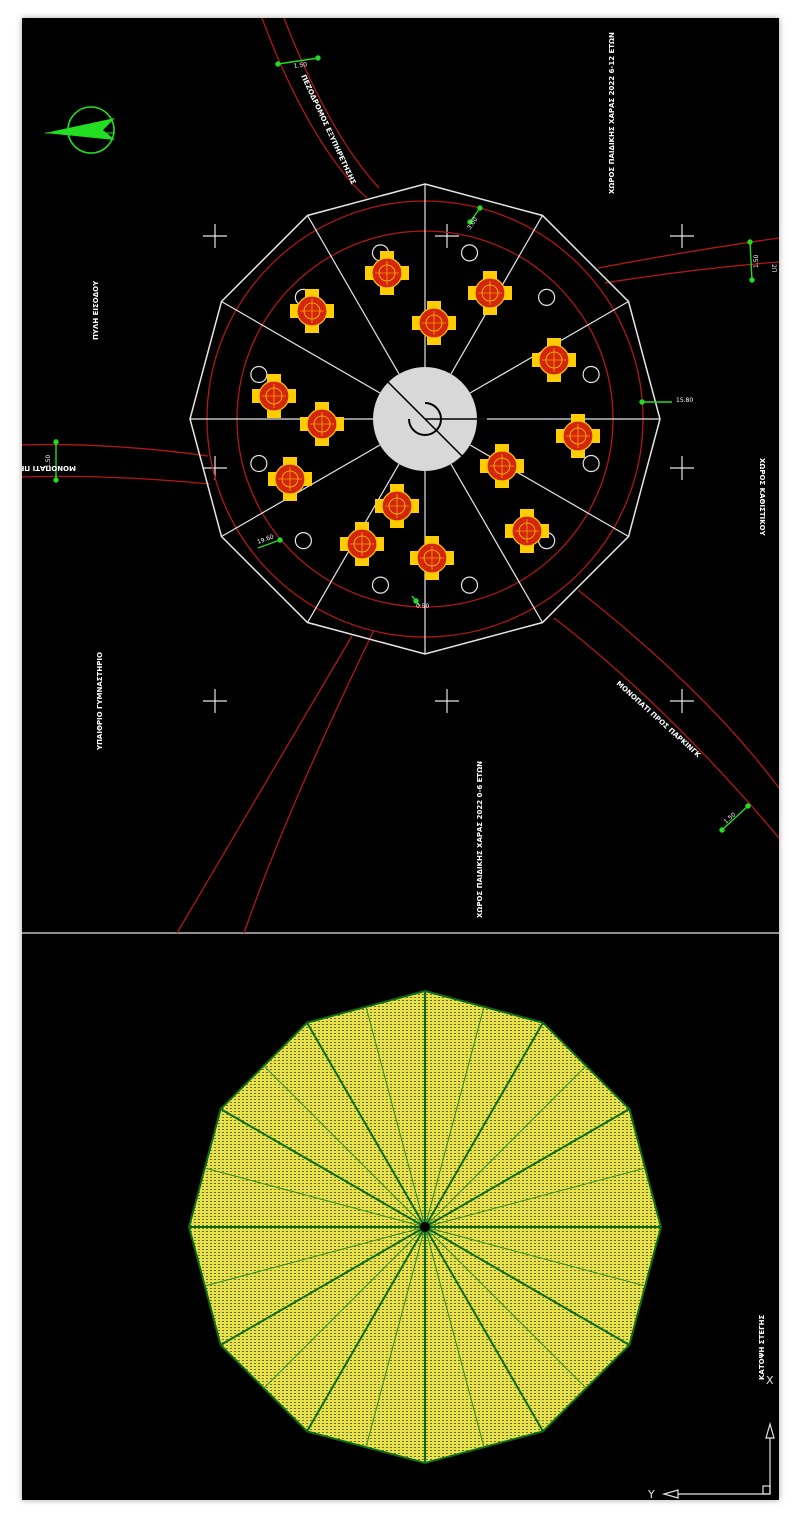 This screenshot has width=792, height=1517. Describe the element at coordinates (430, 419) in the screenshot. I see `center-planter` at that location.